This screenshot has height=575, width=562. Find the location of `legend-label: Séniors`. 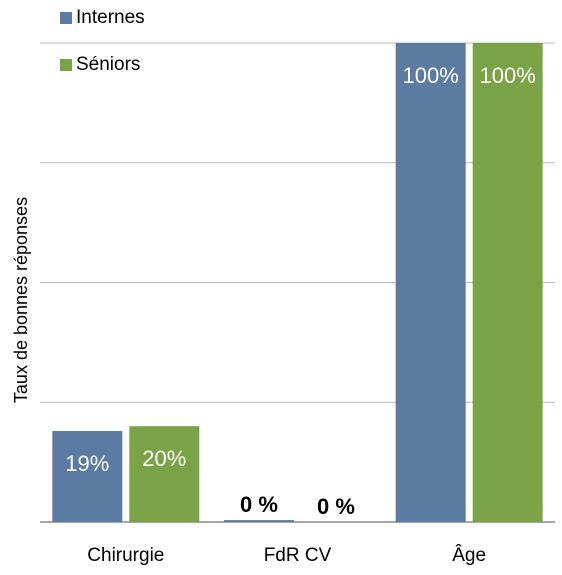

legend-label: Séniors is located at coordinates (108, 64).